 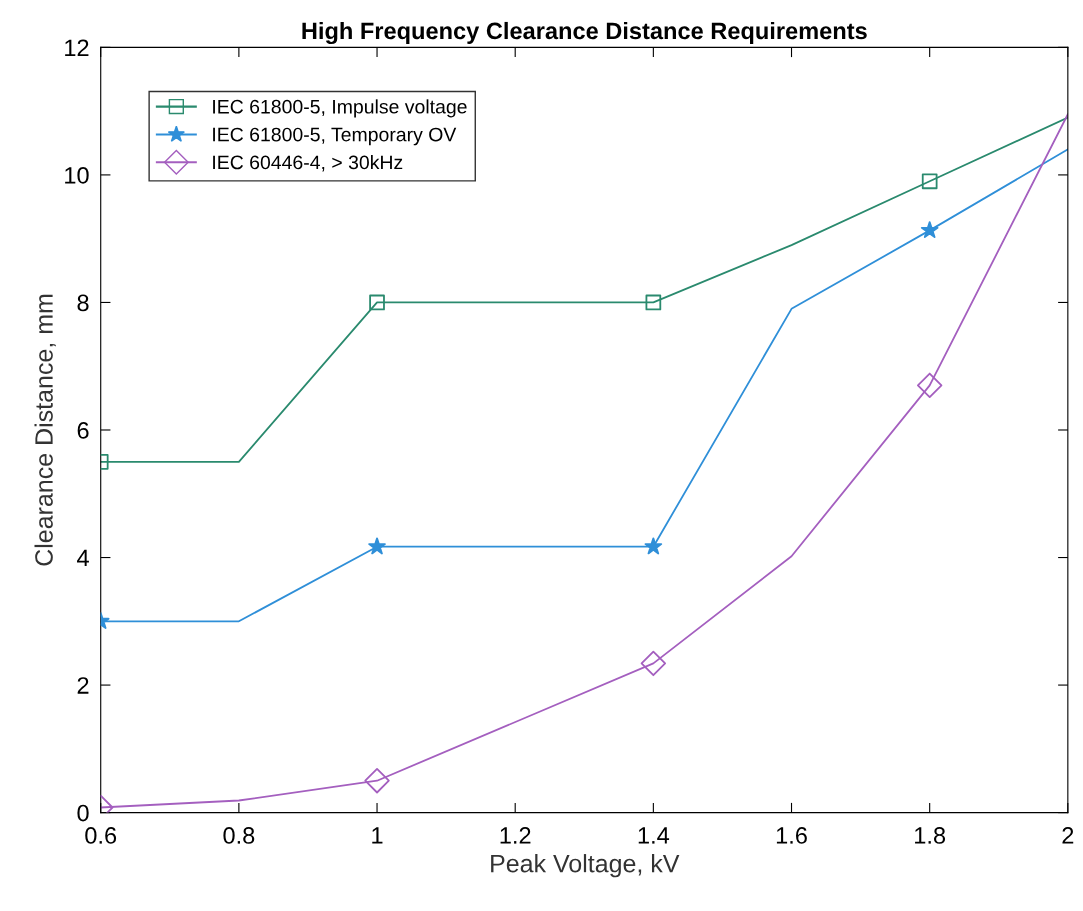 I want to click on x-tick-label: 1.6, so click(x=791, y=835).